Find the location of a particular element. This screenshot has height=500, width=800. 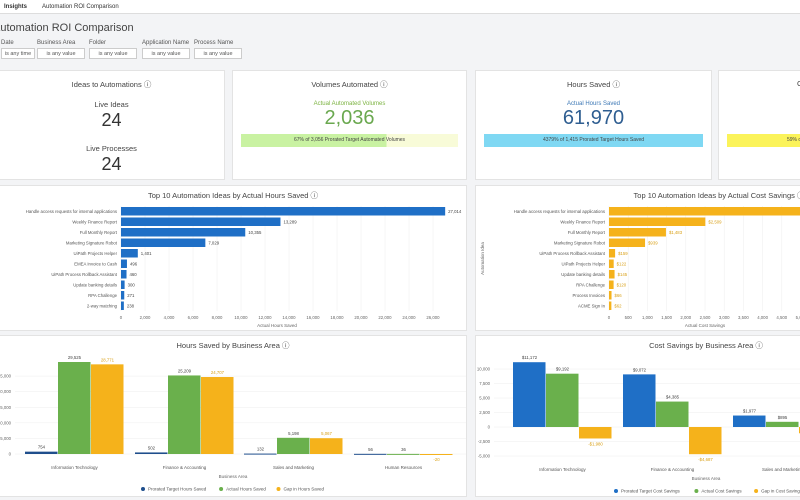

filter-date-input: is any time is located at coordinates (18, 53).